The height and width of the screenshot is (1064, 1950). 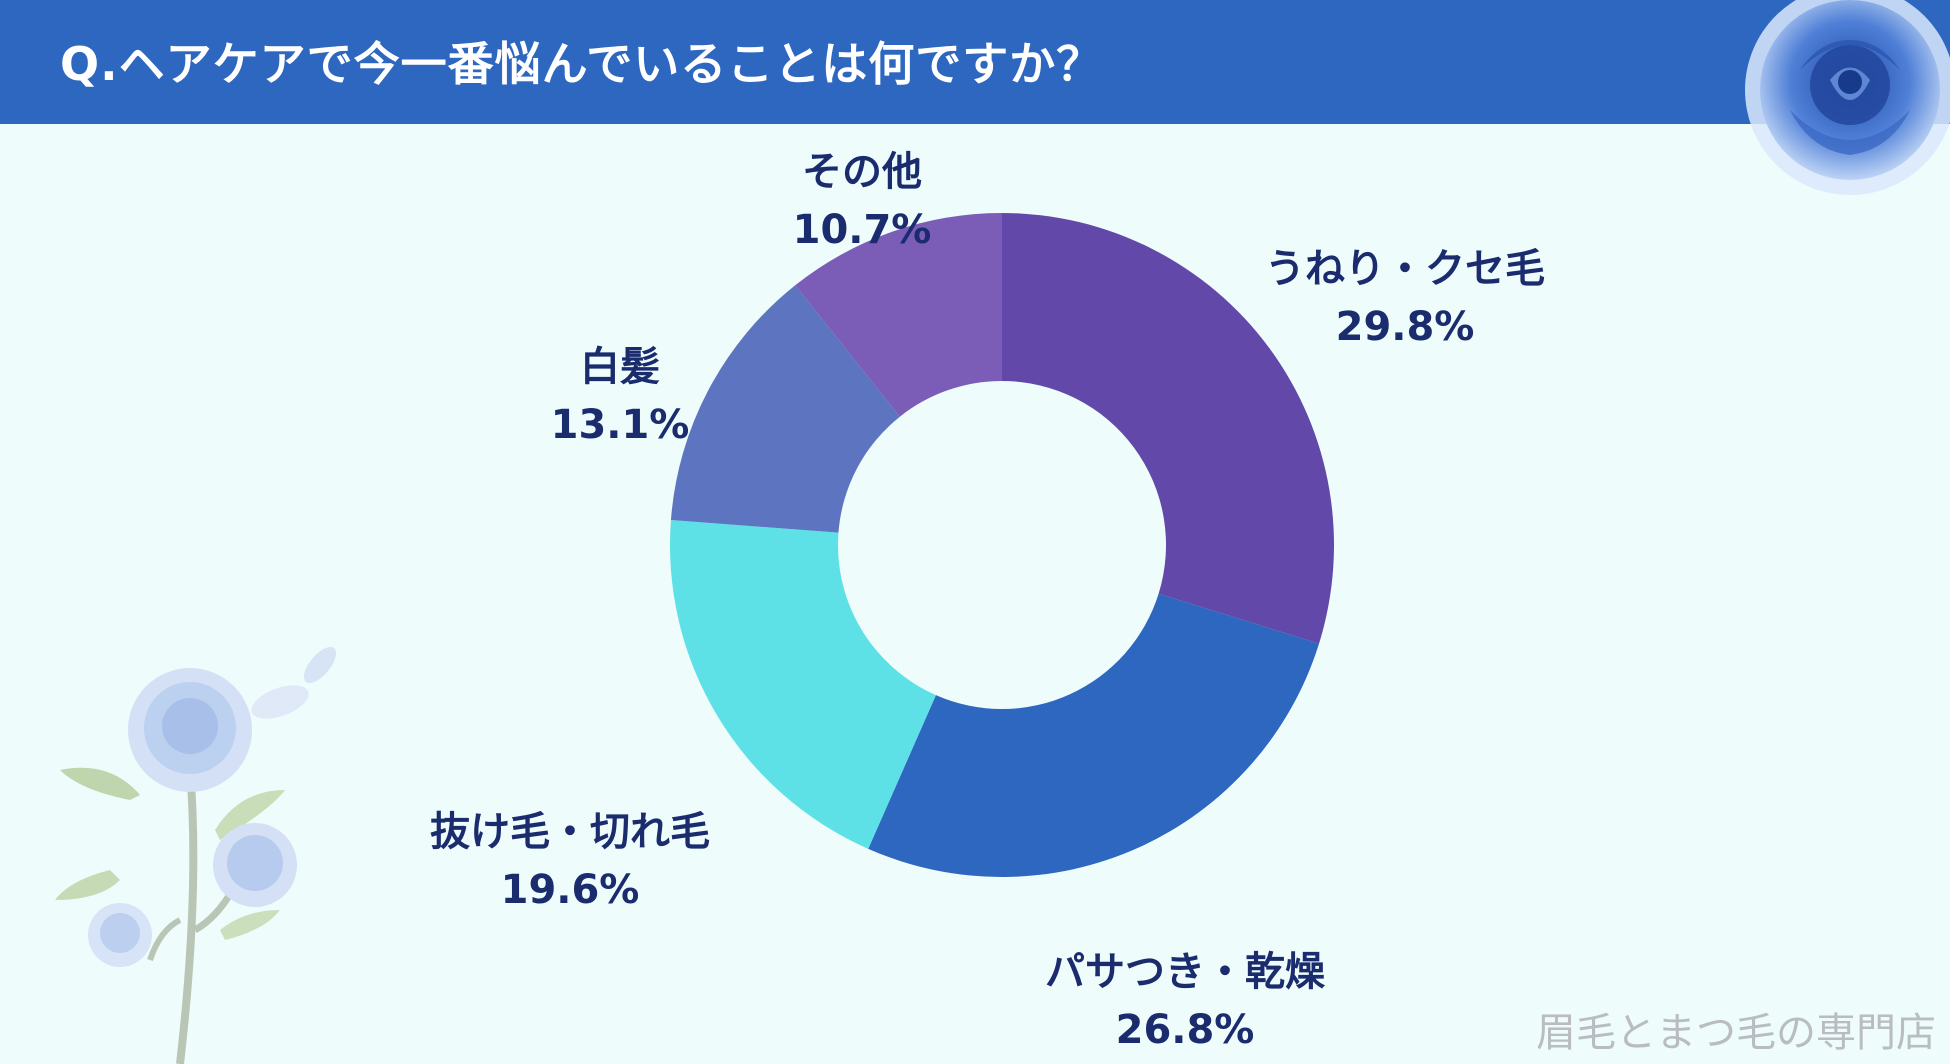 I want to click on slice-value-label: 10.7%, so click(x=862, y=230).